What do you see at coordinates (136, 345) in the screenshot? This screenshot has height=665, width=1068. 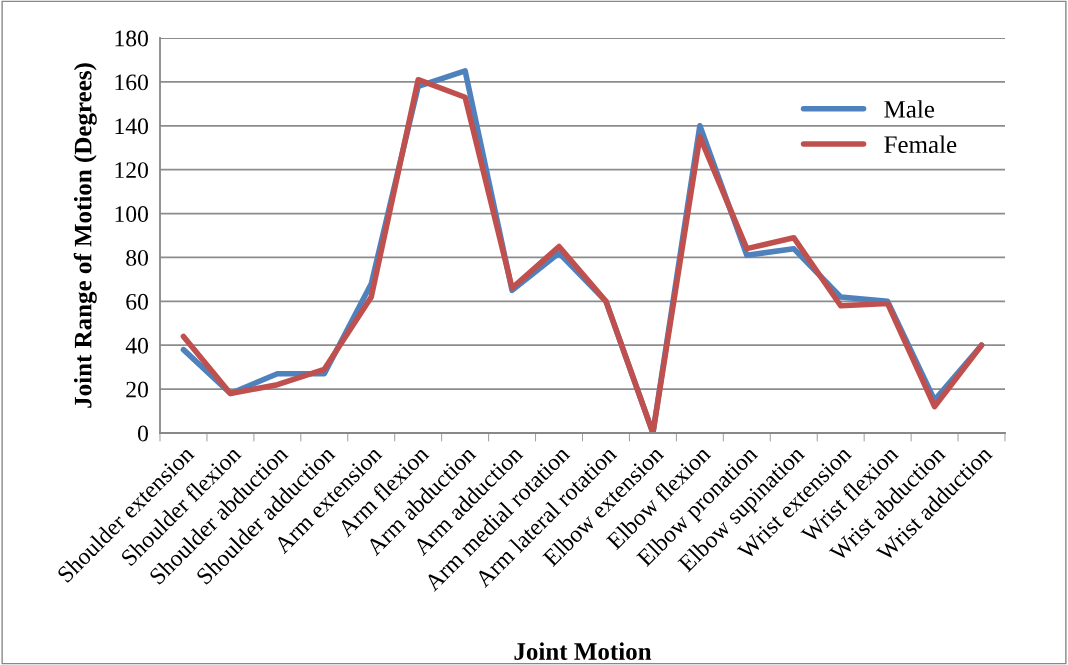 I see `y-tick-label: 40` at bounding box center [136, 345].